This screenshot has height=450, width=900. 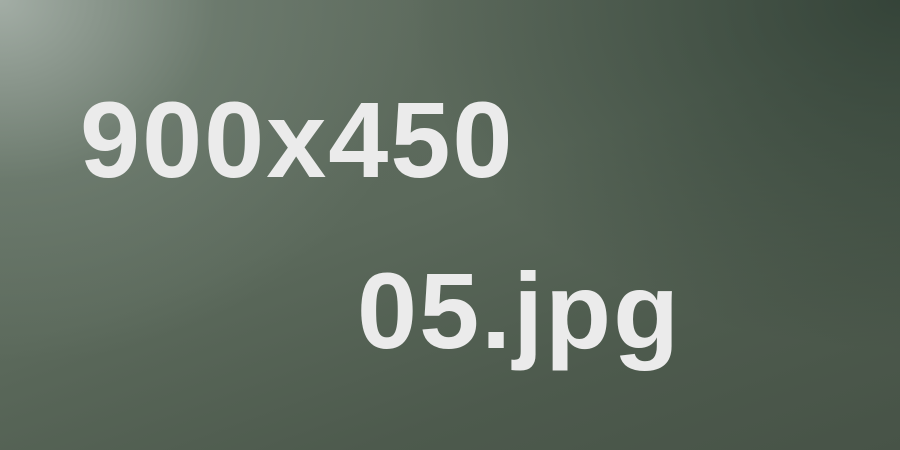 I want to click on filename-label: 05.jpg, so click(x=519, y=310).